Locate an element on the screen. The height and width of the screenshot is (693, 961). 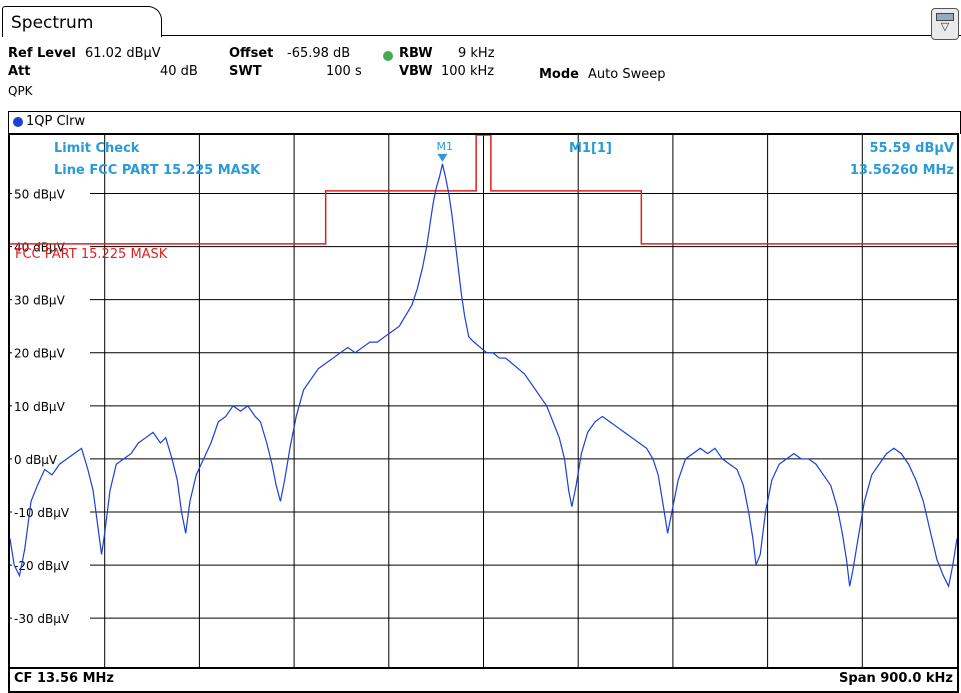
mode-value: Auto Sweep is located at coordinates (627, 74).